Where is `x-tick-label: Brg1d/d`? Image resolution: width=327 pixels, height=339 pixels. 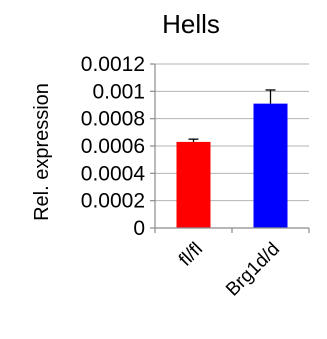 x-tick-label: Brg1d/d is located at coordinates (253, 270).